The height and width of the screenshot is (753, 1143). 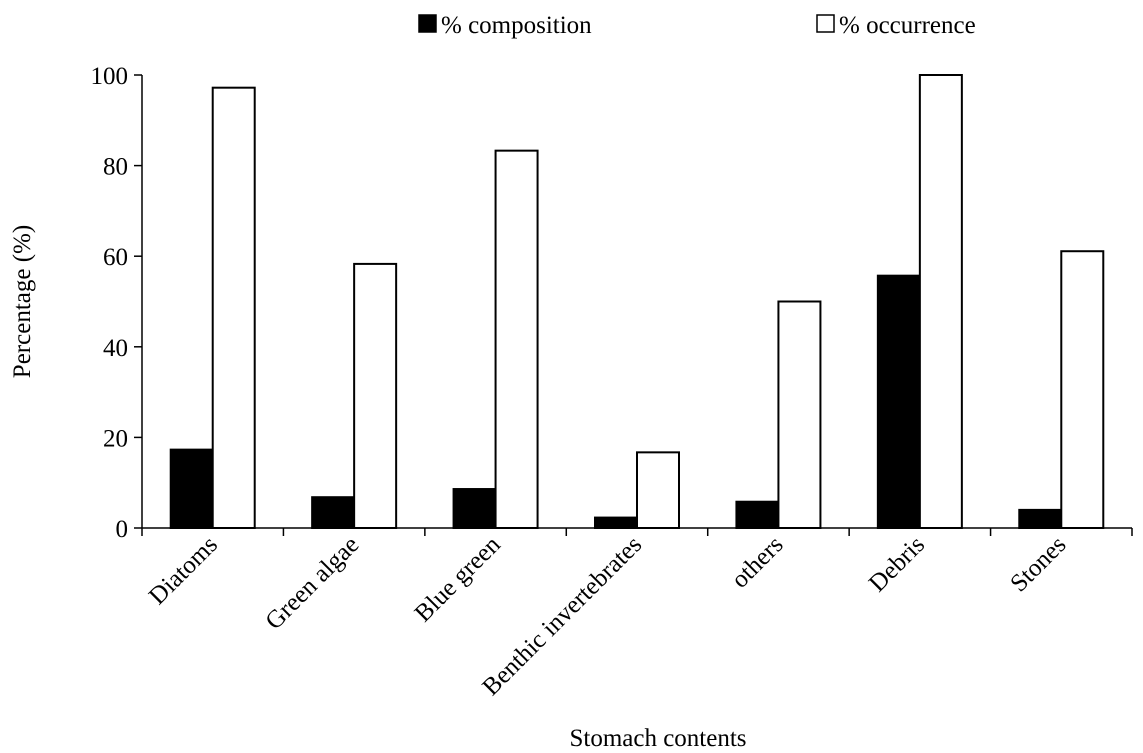 I want to click on x-axis-title: Stomach contents, so click(x=657, y=738).